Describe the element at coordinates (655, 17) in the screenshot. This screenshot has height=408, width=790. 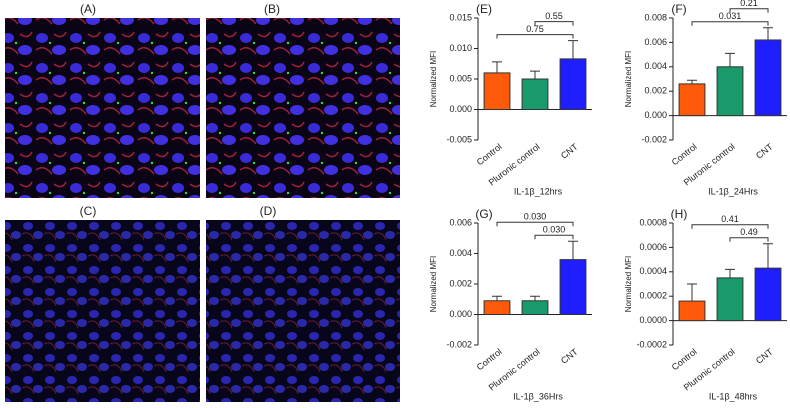
I see `y-tick-label: 0.008` at that location.